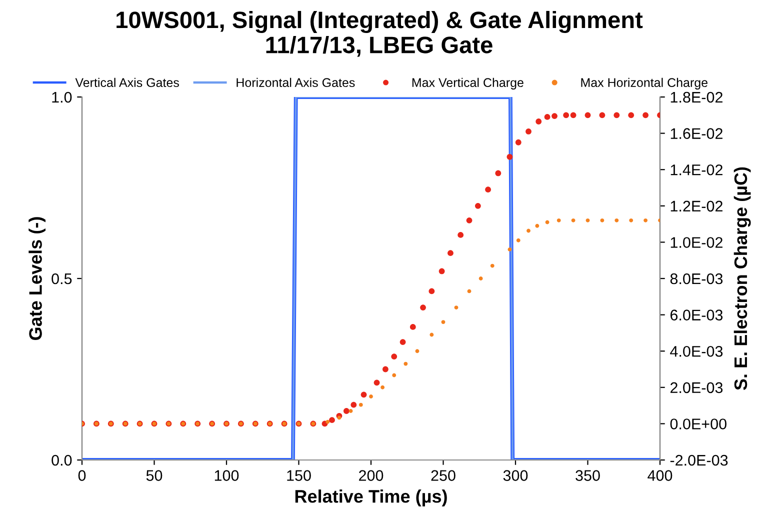  I want to click on legend-label: Max Horizontal Charge, so click(644, 84).